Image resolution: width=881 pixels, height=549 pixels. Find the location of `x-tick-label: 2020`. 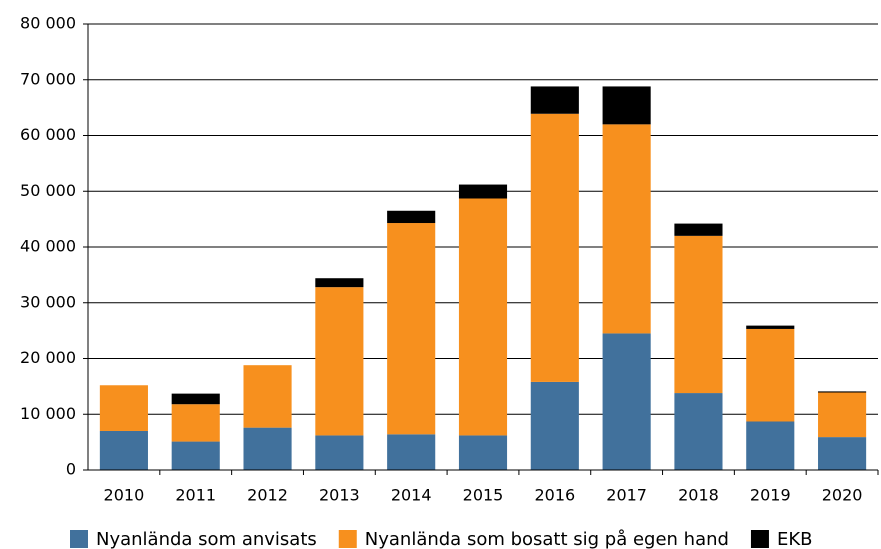

x-tick-label: 2020 is located at coordinates (842, 495).